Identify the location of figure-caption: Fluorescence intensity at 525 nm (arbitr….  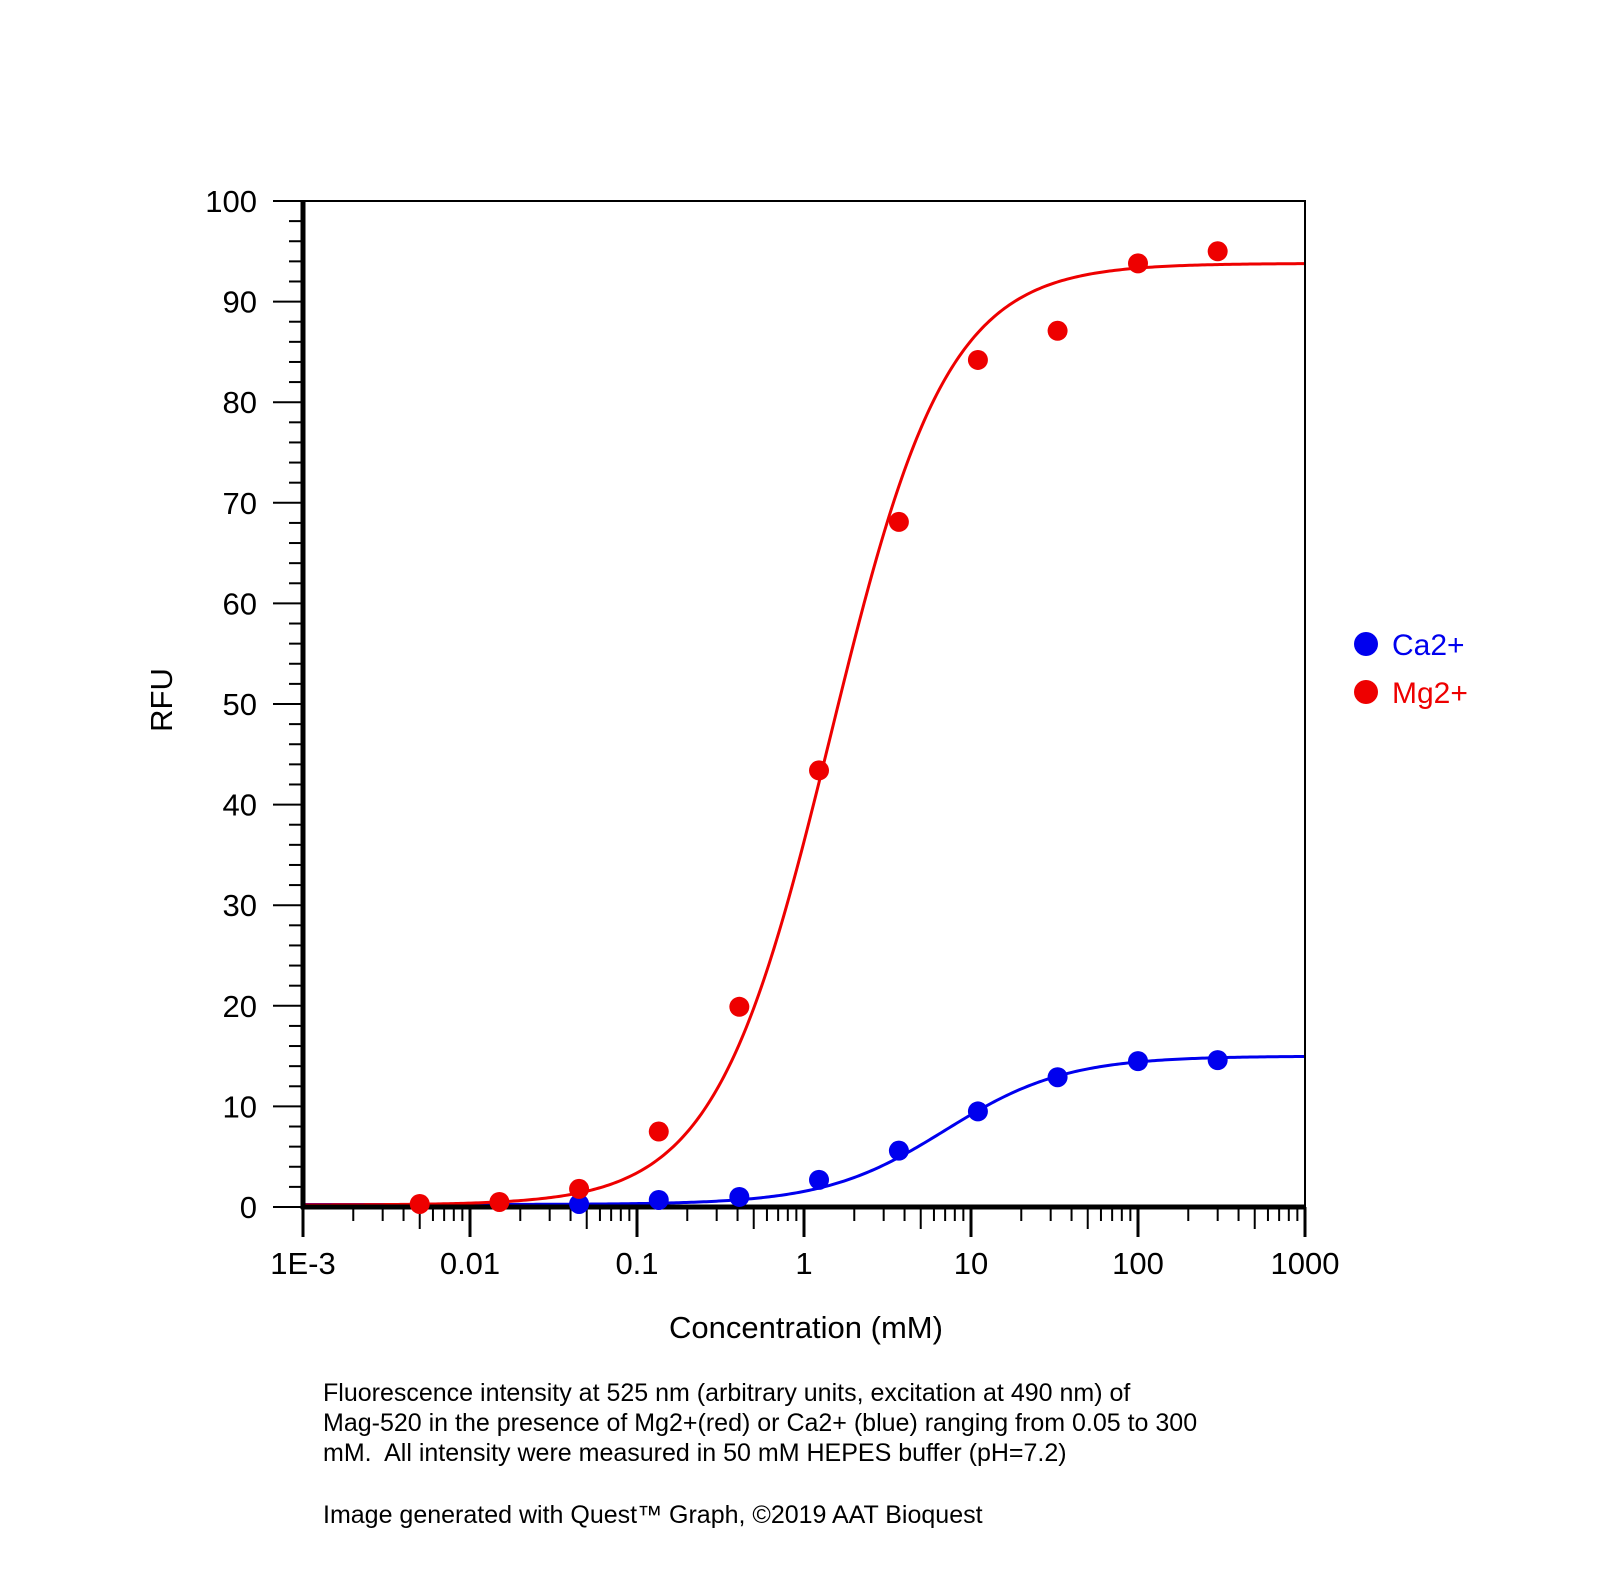
(823, 1423).